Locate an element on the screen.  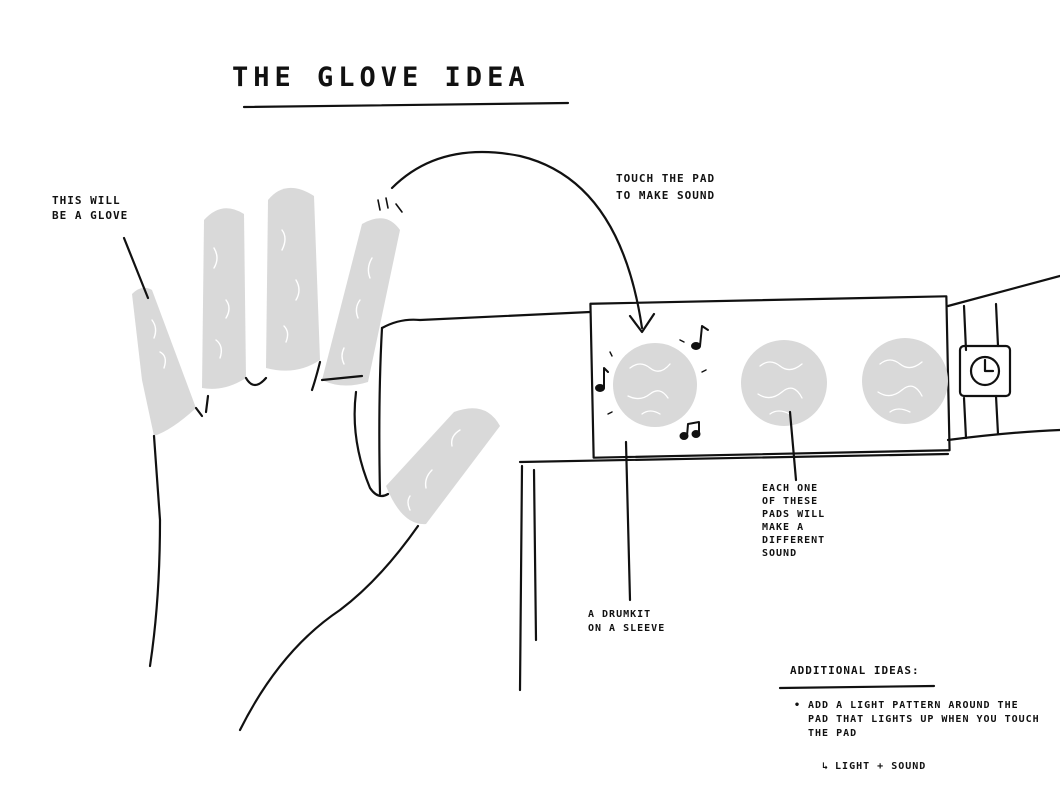
annotation-line: TO MAKE SOUND is located at coordinates (666, 195).